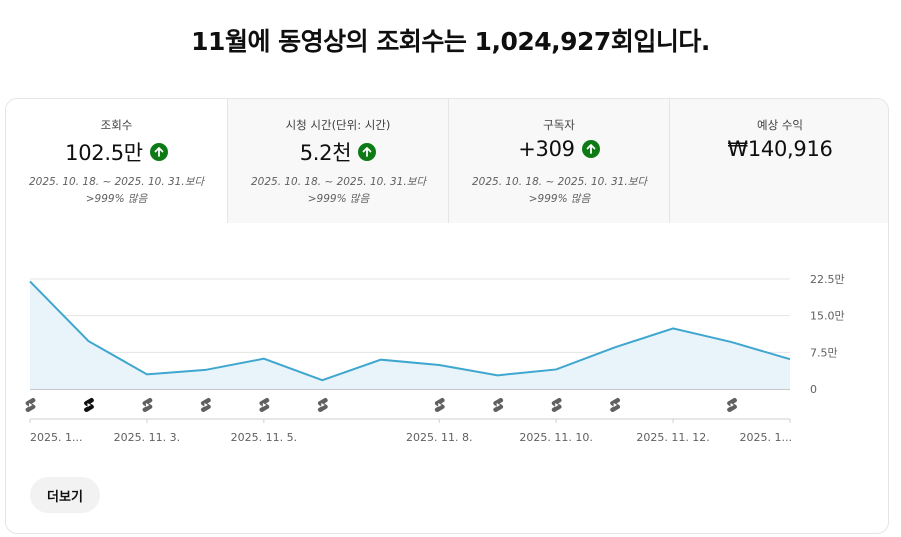 This screenshot has height=537, width=901. I want to click on tab-subscribers-value: +309, so click(546, 149).